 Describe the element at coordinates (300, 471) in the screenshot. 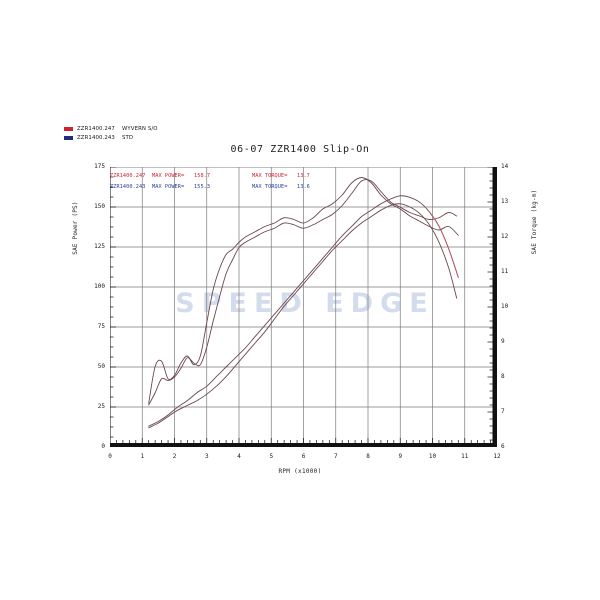

I see `x-axis-title: RPM (x1000)` at that location.